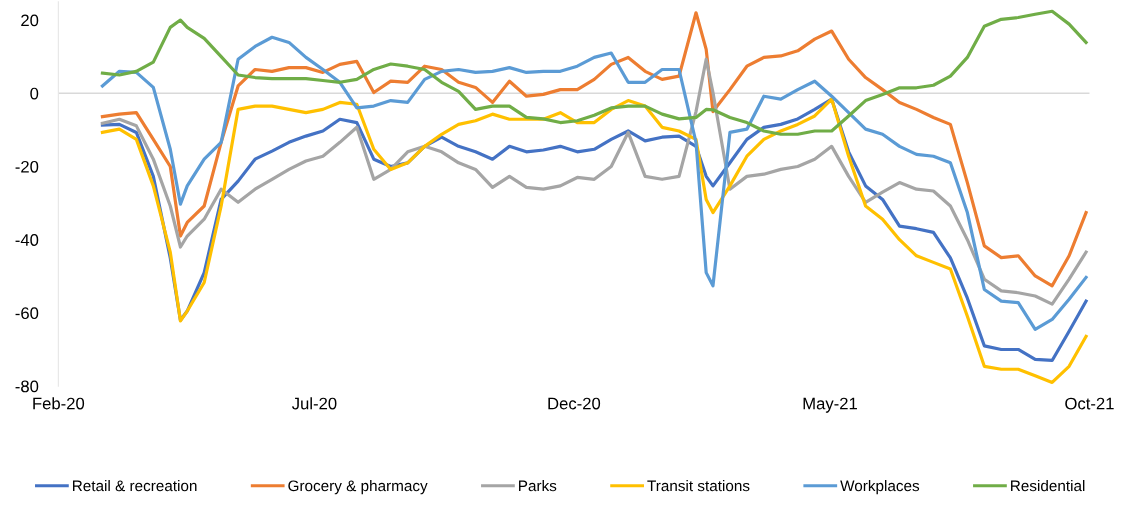 The image size is (1122, 508). I want to click on legend-label: Workplaces, so click(880, 487).